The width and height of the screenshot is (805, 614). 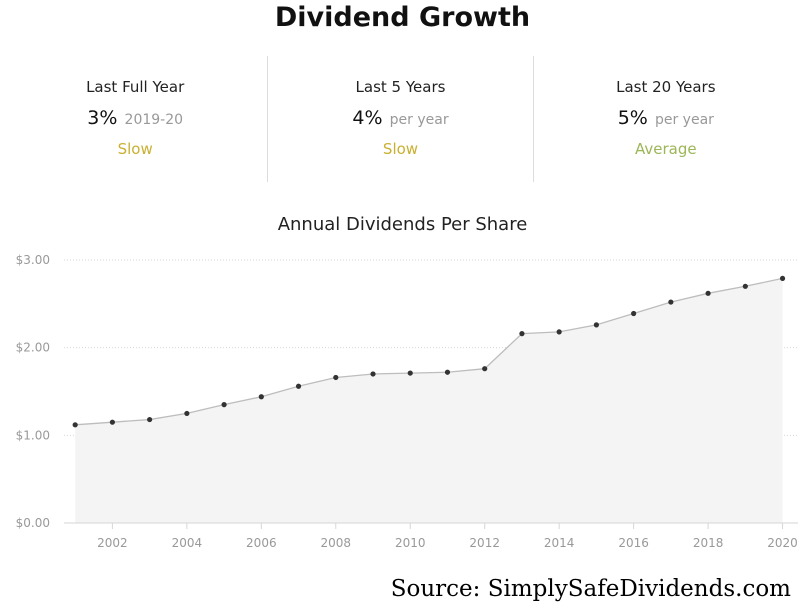 I want to click on metric-period: 2019-20, so click(x=154, y=120).